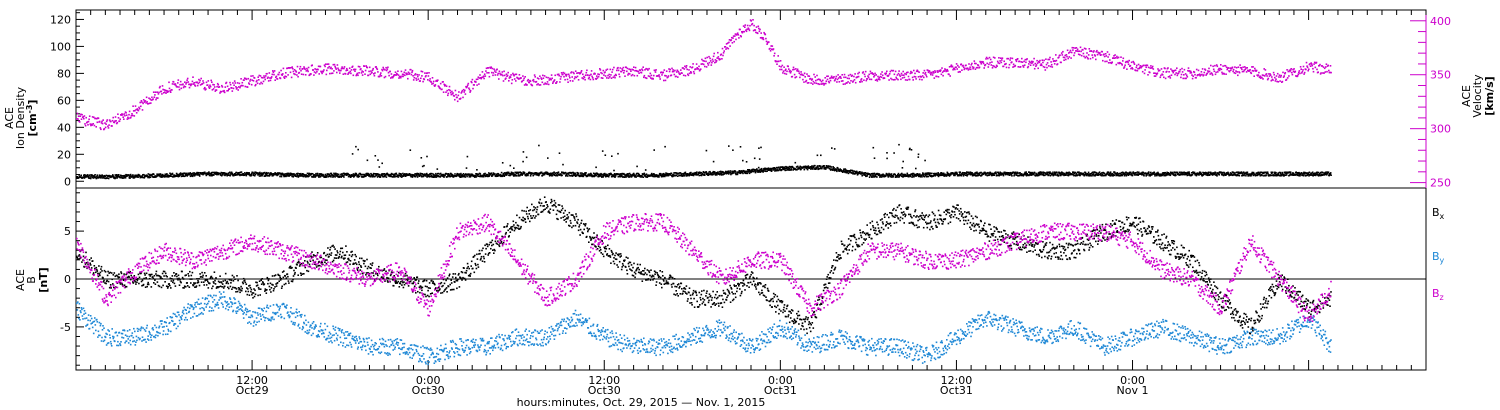 The image size is (1500, 410). Describe the element at coordinates (428, 390) in the screenshot. I see `x-tick-date-label: Oct30` at that location.